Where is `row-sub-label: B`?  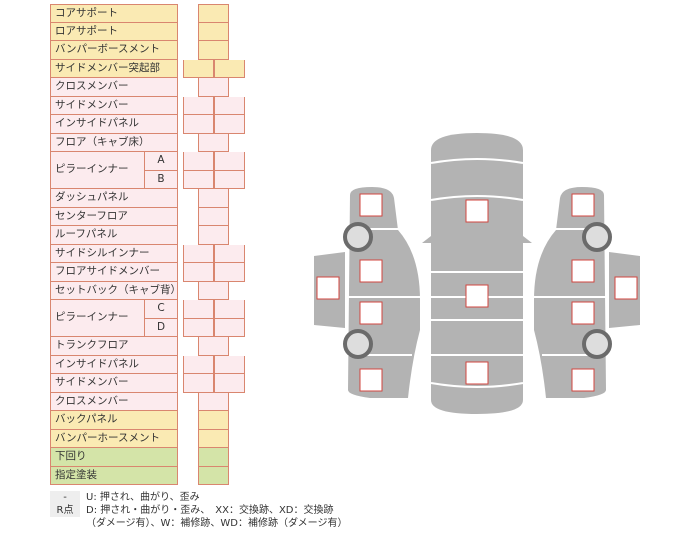 row-sub-label: B is located at coordinates (161, 179).